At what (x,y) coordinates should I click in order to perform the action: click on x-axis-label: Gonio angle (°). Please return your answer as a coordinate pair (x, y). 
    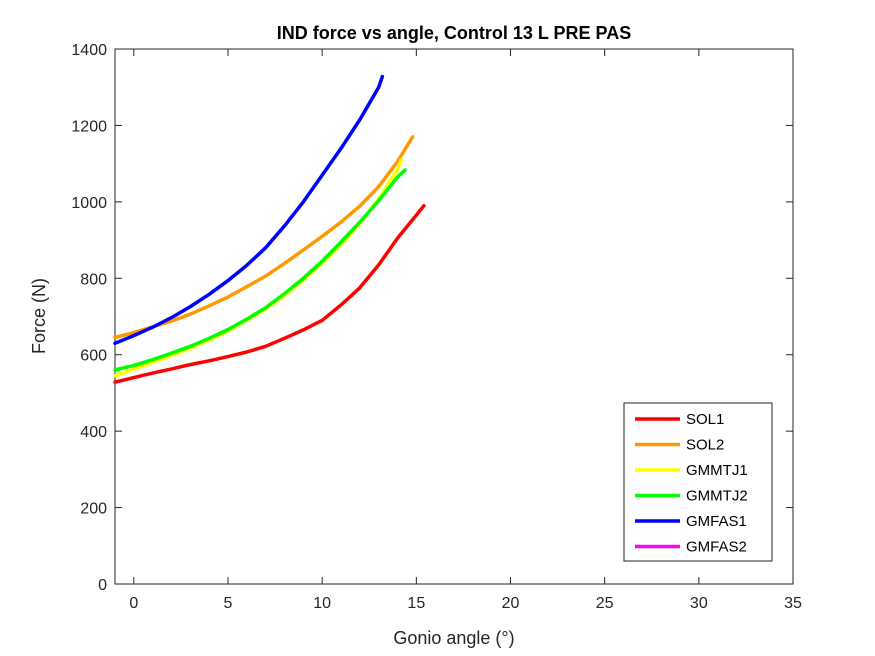
    Looking at the image, I should click on (453, 638).